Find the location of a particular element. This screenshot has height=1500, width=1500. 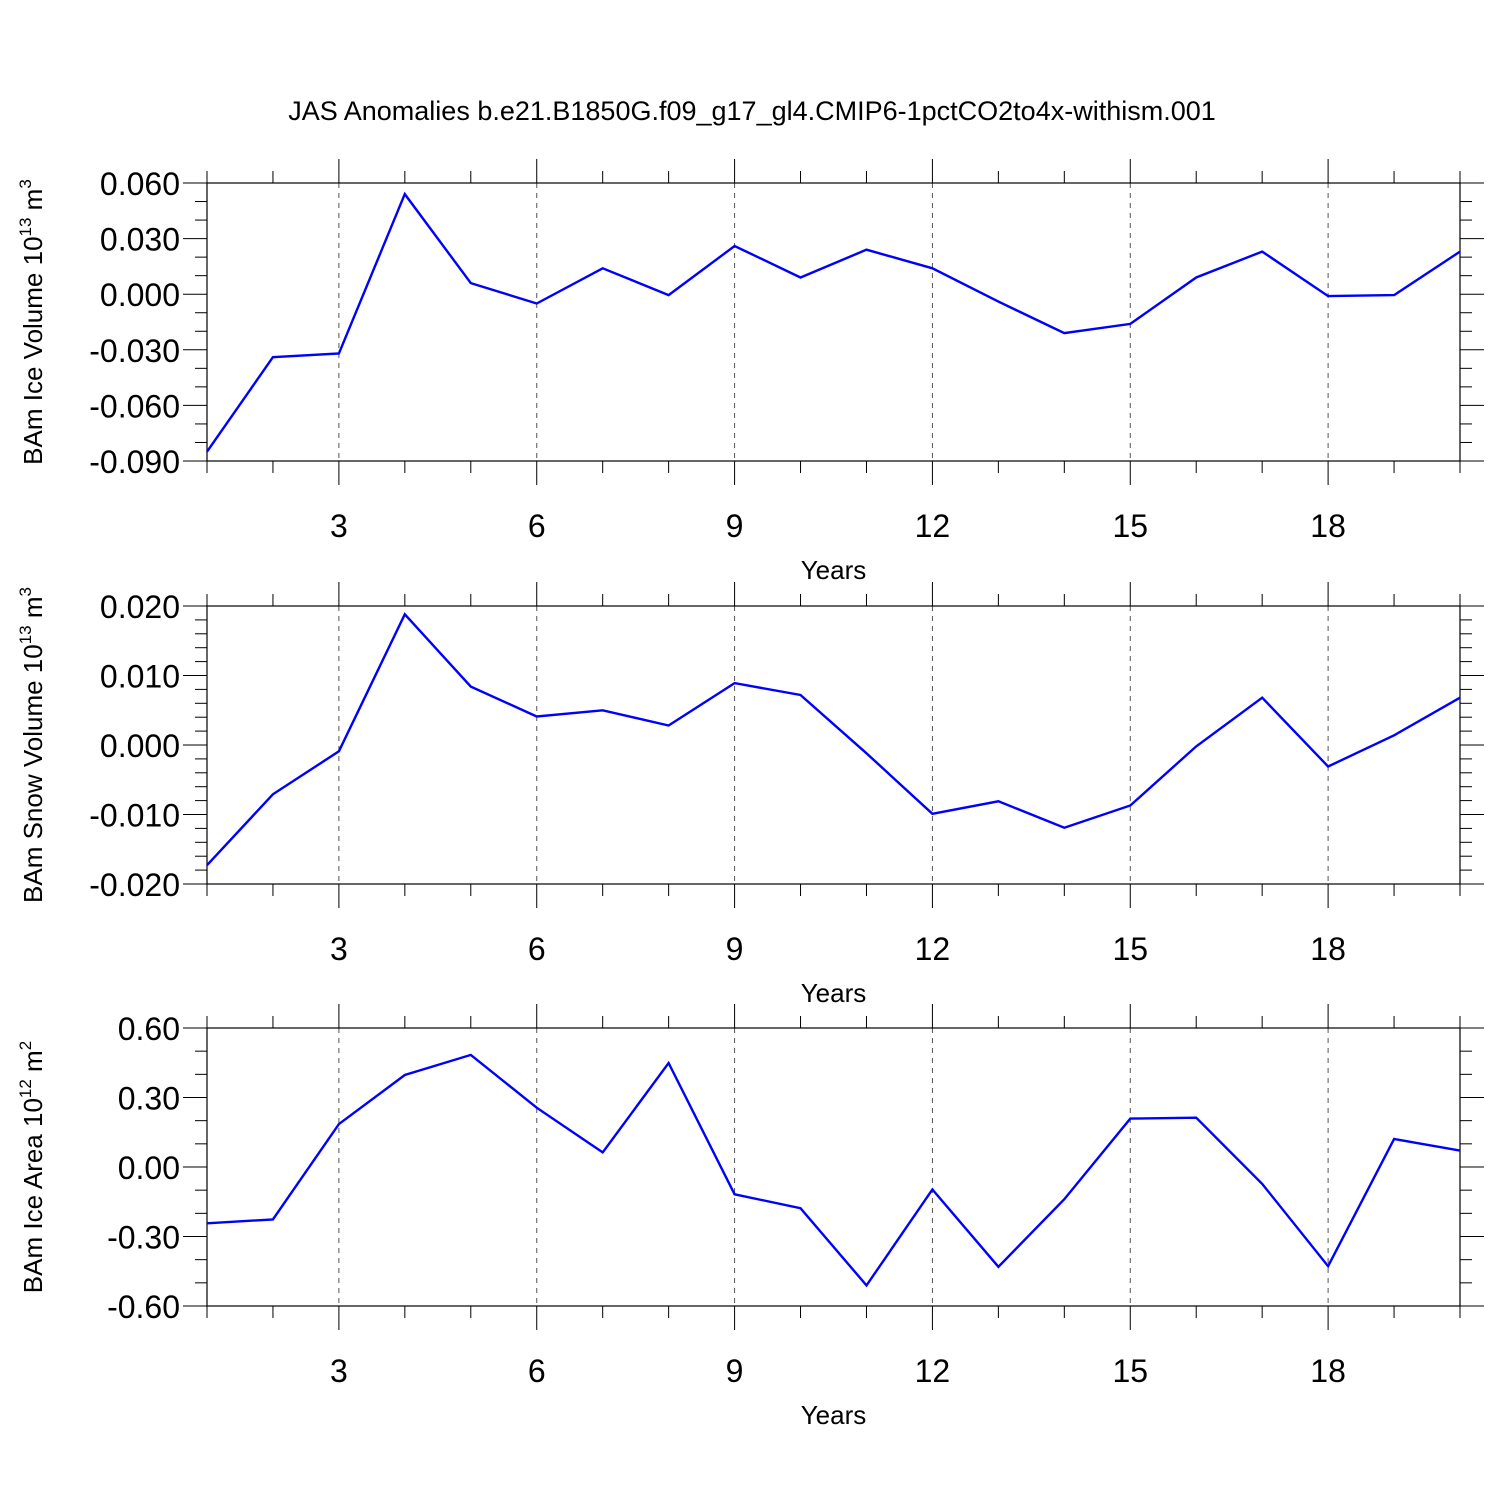

y-tick-label: -0.010 is located at coordinates (134, 816).